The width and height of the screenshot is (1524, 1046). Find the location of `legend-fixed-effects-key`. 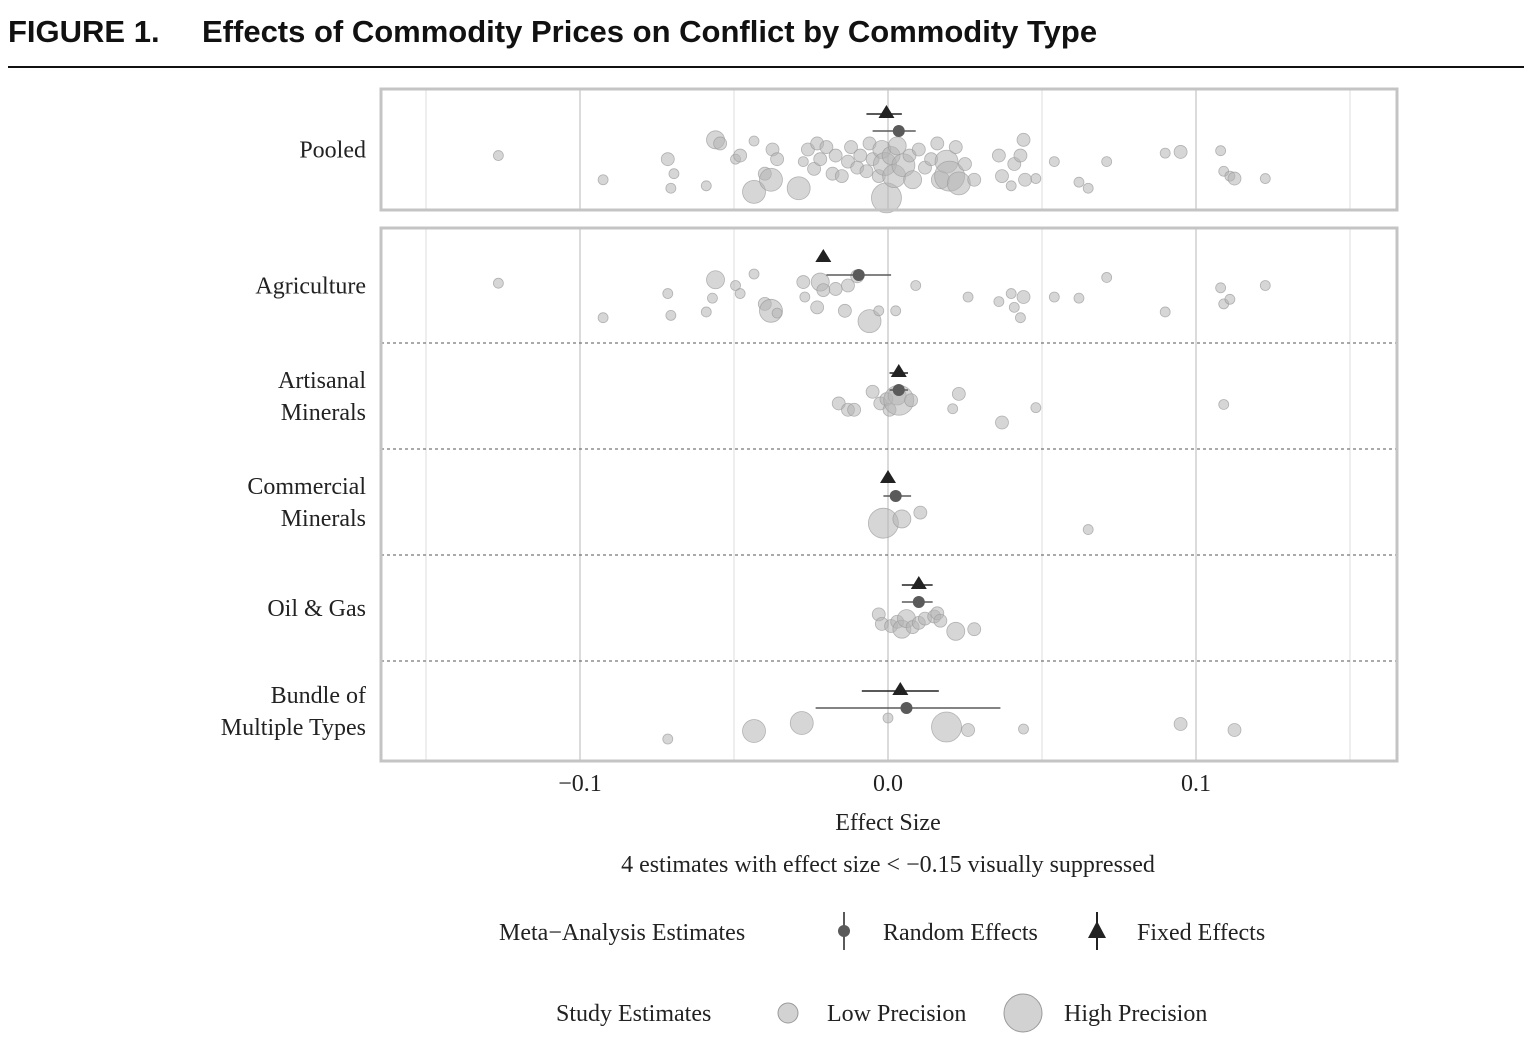

legend-fixed-effects-key is located at coordinates (1097, 931).